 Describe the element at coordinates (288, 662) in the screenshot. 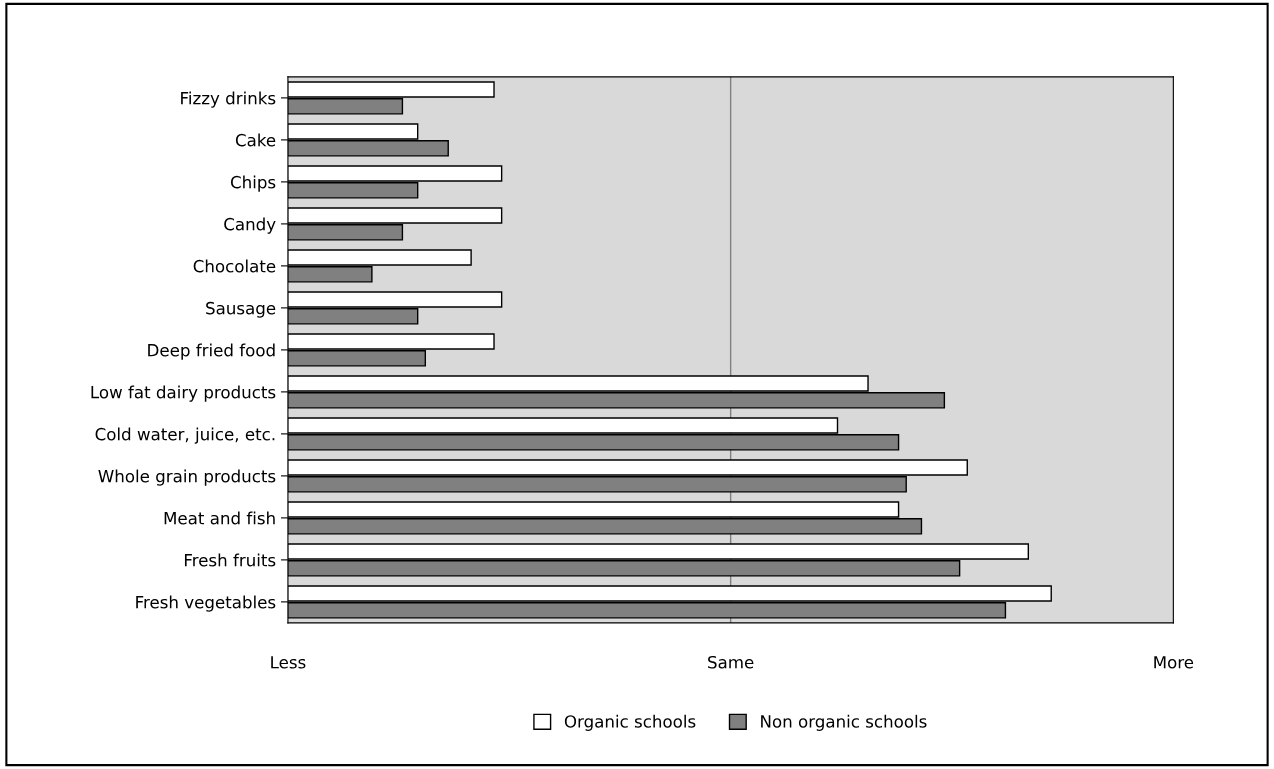

I see `text: Less` at that location.